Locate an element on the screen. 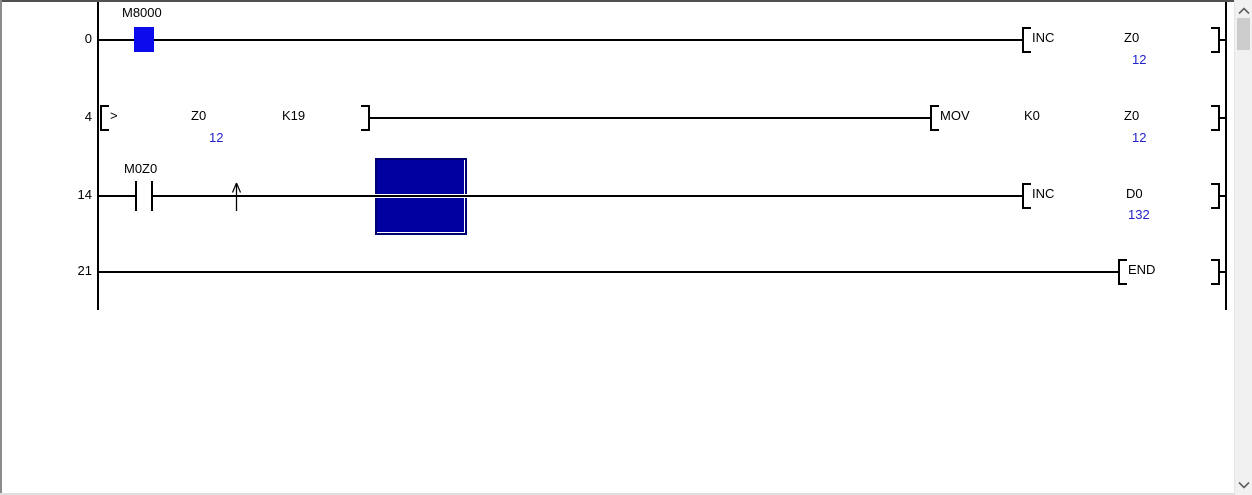 This screenshot has width=1252, height=495. selection-cursor is located at coordinates (421, 196).